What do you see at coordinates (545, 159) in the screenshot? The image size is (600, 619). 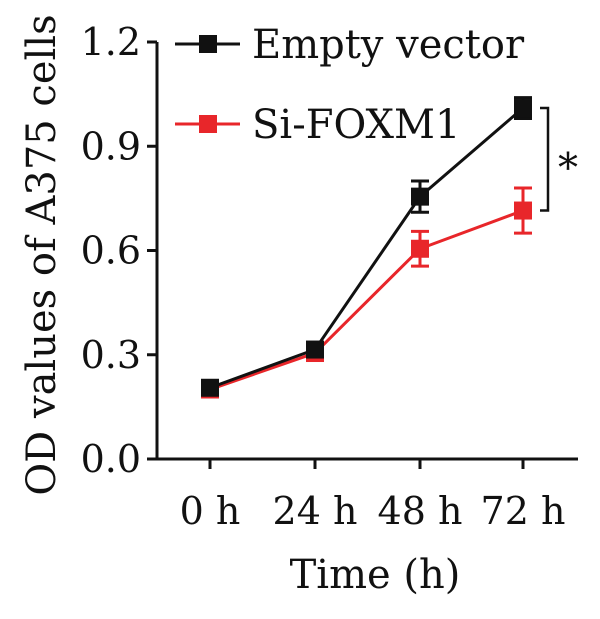 I see `significance-bracket` at bounding box center [545, 159].